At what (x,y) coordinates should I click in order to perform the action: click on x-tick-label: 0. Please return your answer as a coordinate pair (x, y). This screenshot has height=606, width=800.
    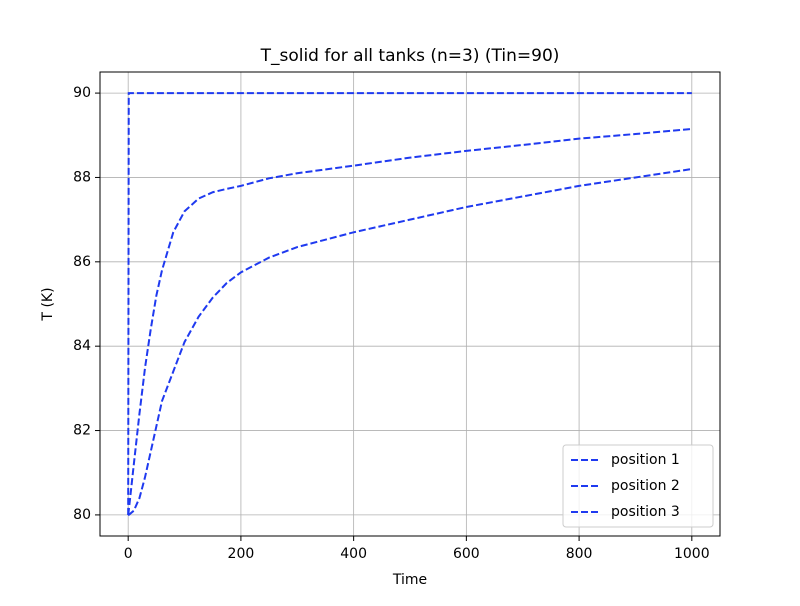
    Looking at the image, I should click on (128, 554).